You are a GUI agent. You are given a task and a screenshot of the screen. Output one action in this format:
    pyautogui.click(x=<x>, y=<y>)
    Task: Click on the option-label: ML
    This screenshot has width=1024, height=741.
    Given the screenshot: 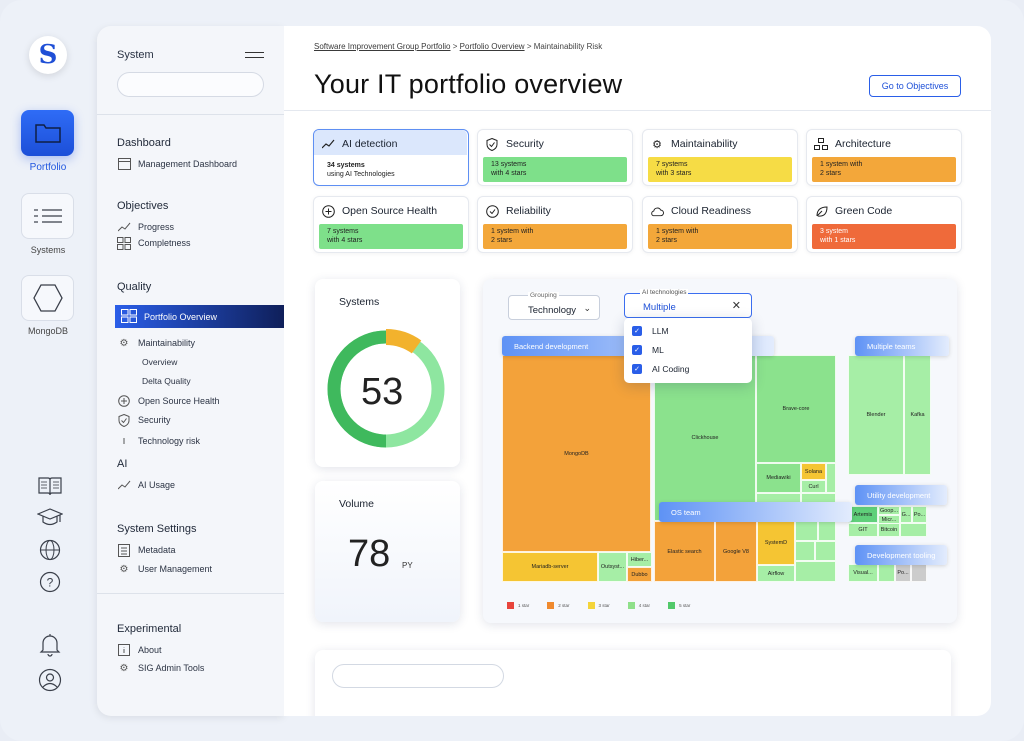 What is the action you would take?
    pyautogui.click(x=658, y=350)
    